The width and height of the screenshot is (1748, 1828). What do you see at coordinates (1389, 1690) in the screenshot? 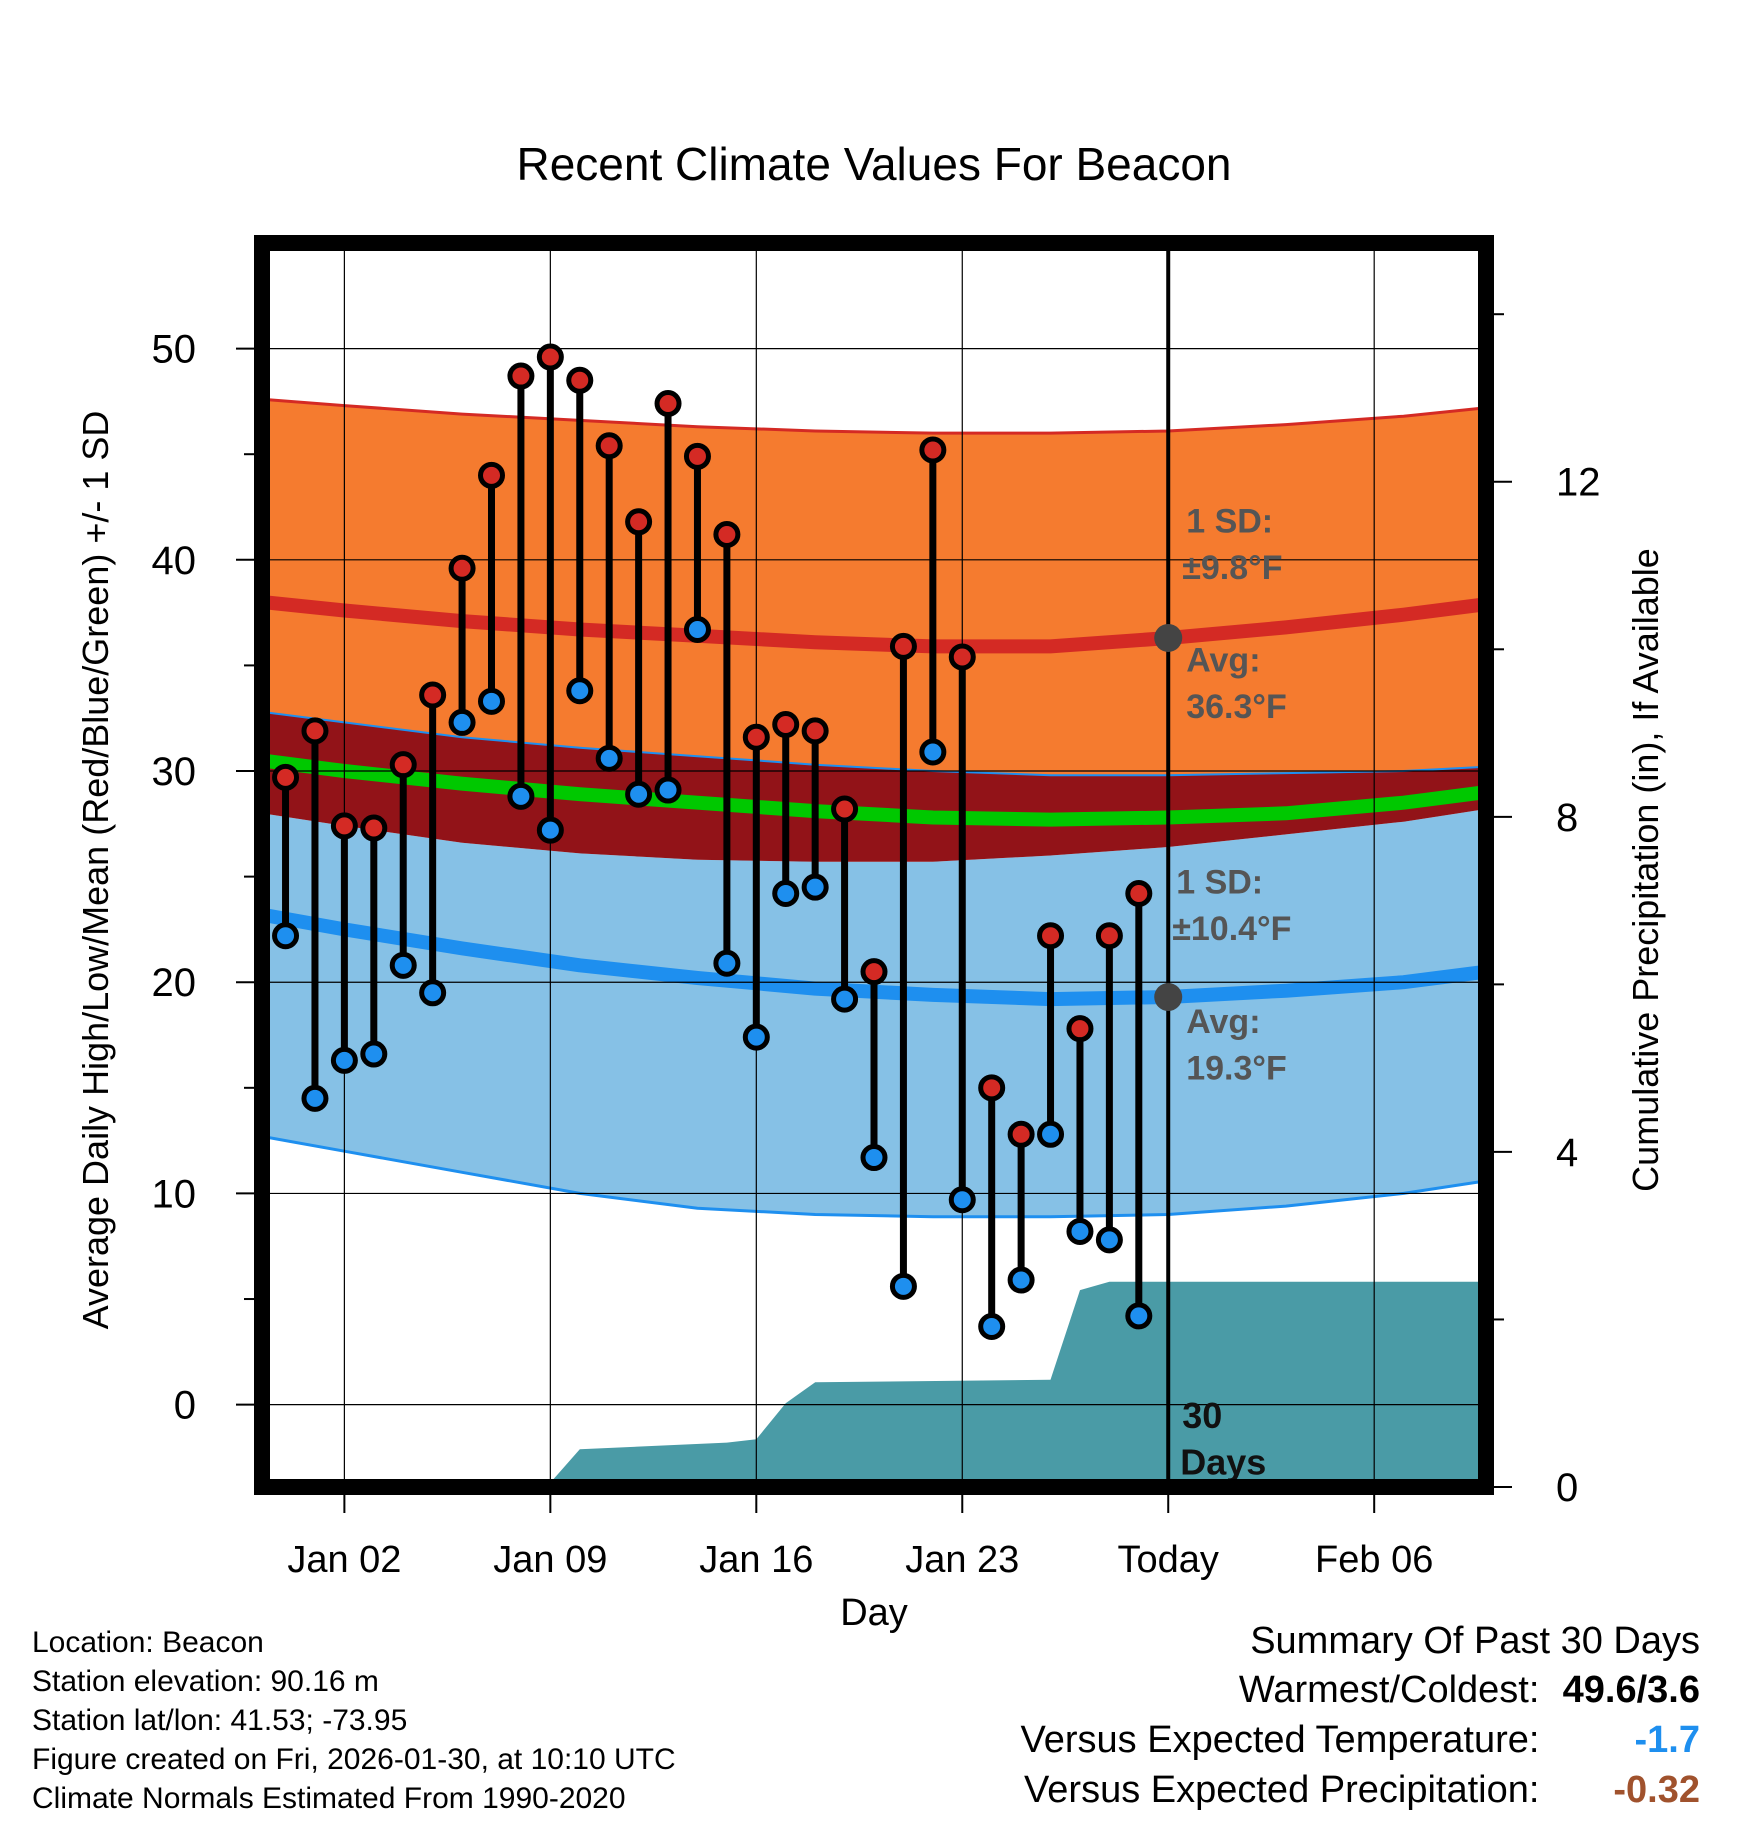
I see `warmest-label: Warmest/Coldest:` at bounding box center [1389, 1690].